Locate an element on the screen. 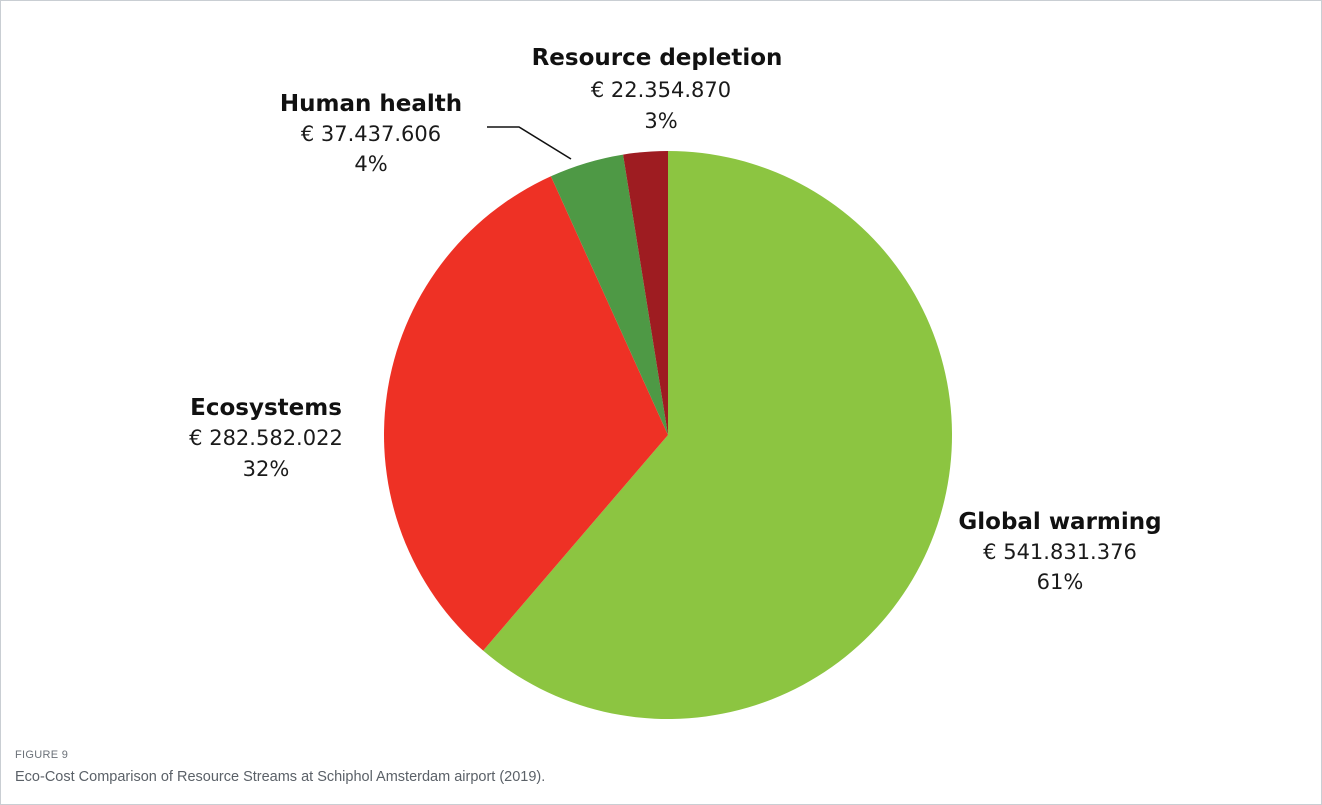 The height and width of the screenshot is (805, 1322). pie-slice-ecosystems is located at coordinates (526, 413).